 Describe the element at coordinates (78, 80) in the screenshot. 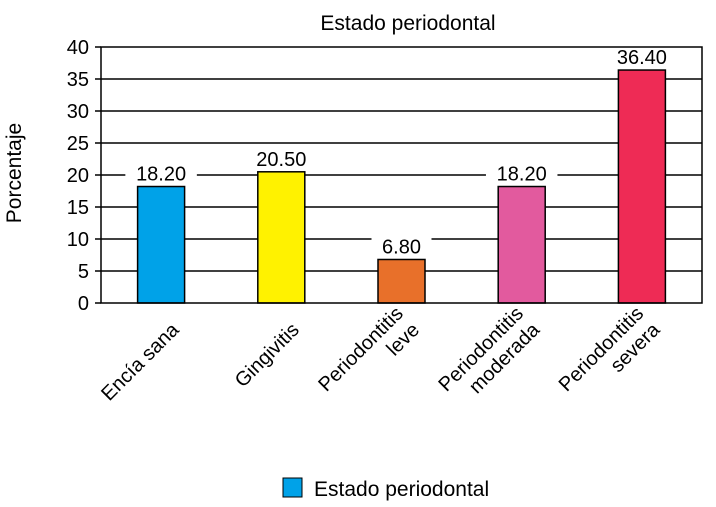

I see `y-tick-label: 35` at that location.